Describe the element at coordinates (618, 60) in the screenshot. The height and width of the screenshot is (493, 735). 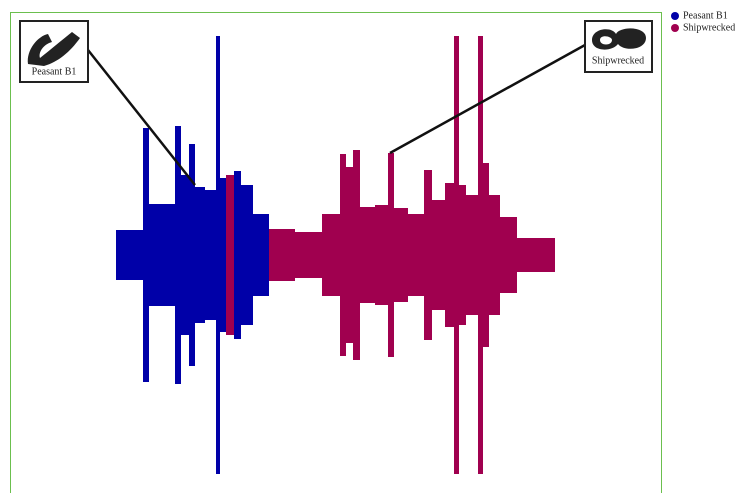
I see `annotation-text: Shipwrecked` at that location.